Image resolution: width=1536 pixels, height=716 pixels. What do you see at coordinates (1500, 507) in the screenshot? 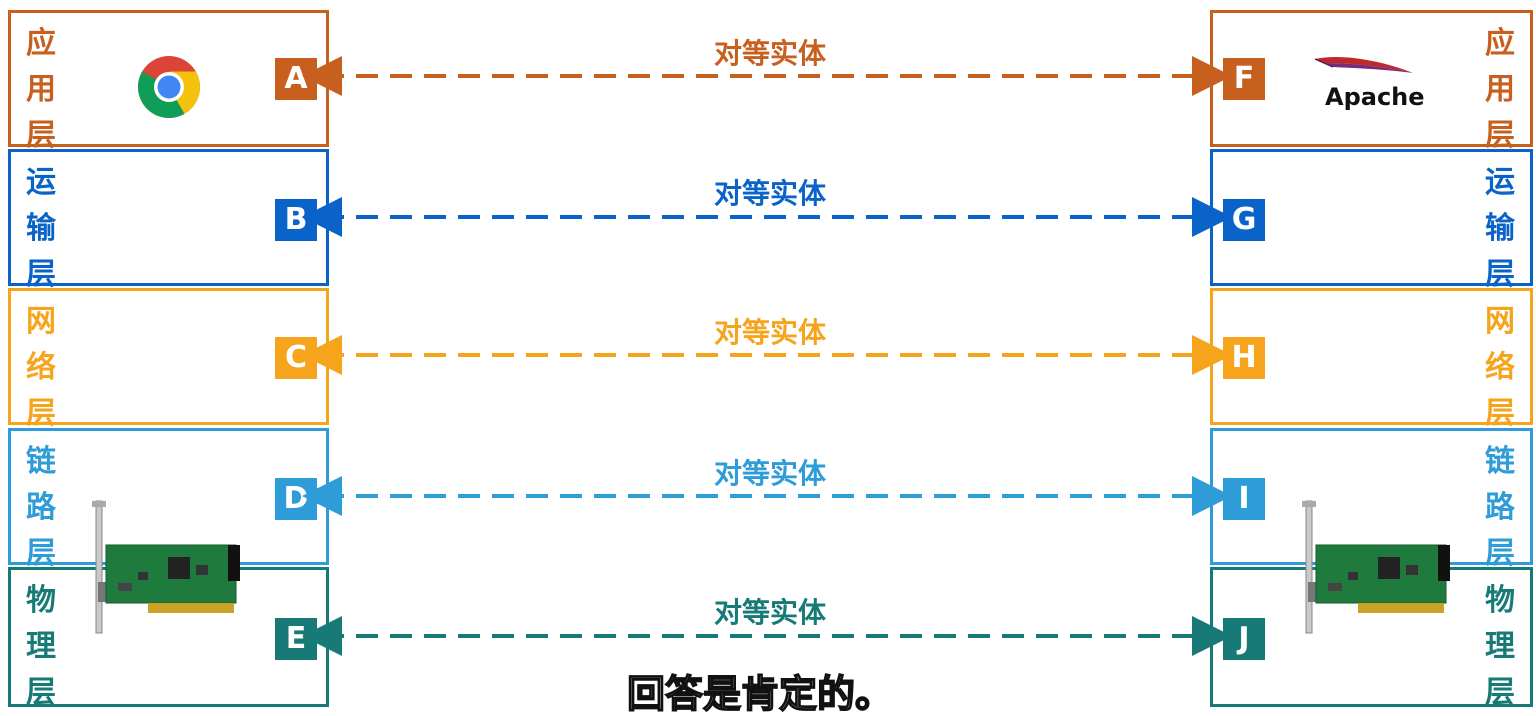
I see `right-link-layer-label: 链 路 层` at bounding box center [1500, 507].